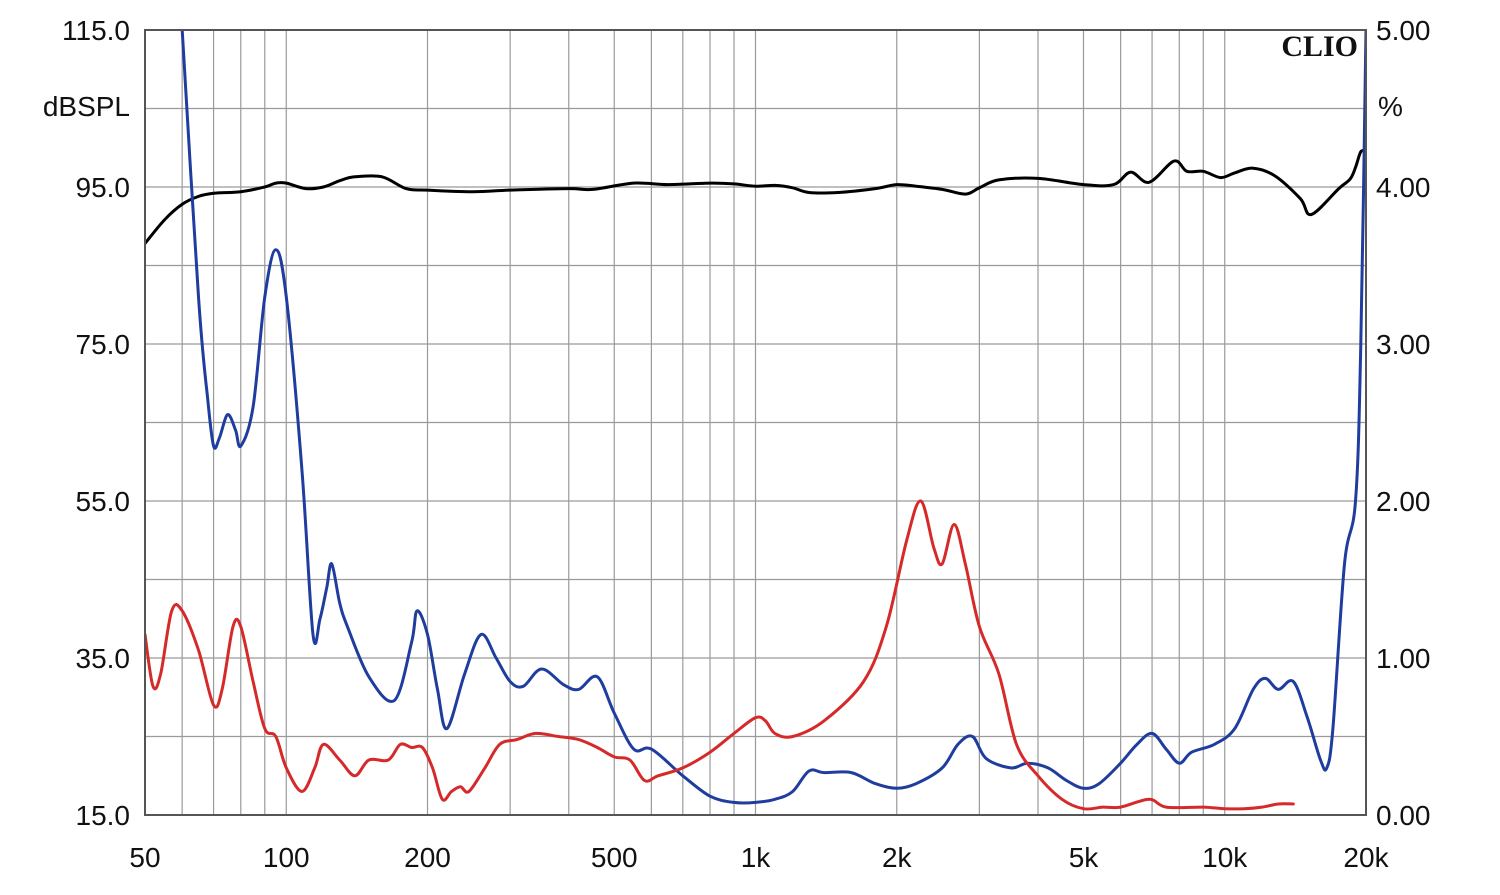 Image resolution: width=1500 pixels, height=895 pixels. What do you see at coordinates (286, 857) in the screenshot?
I see `x-axis-tick-label: 100` at bounding box center [286, 857].